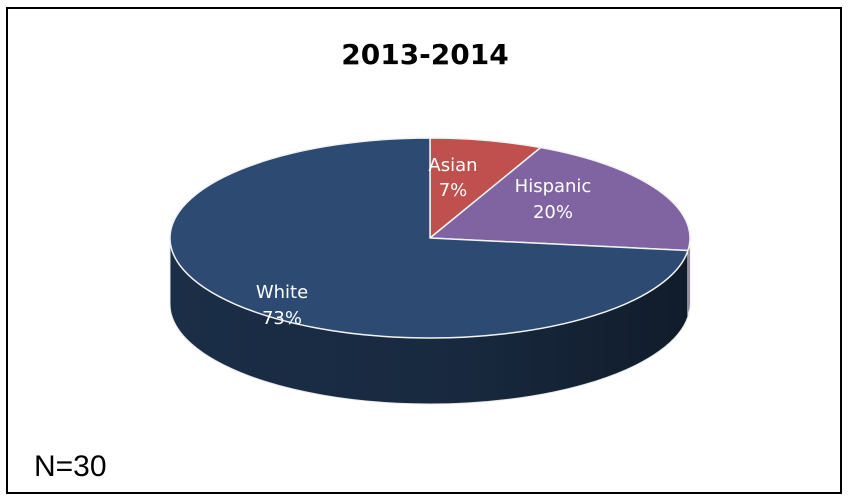 This screenshot has height=502, width=850. What do you see at coordinates (485, 188) in the screenshot?
I see `pie-slice-asian` at bounding box center [485, 188].